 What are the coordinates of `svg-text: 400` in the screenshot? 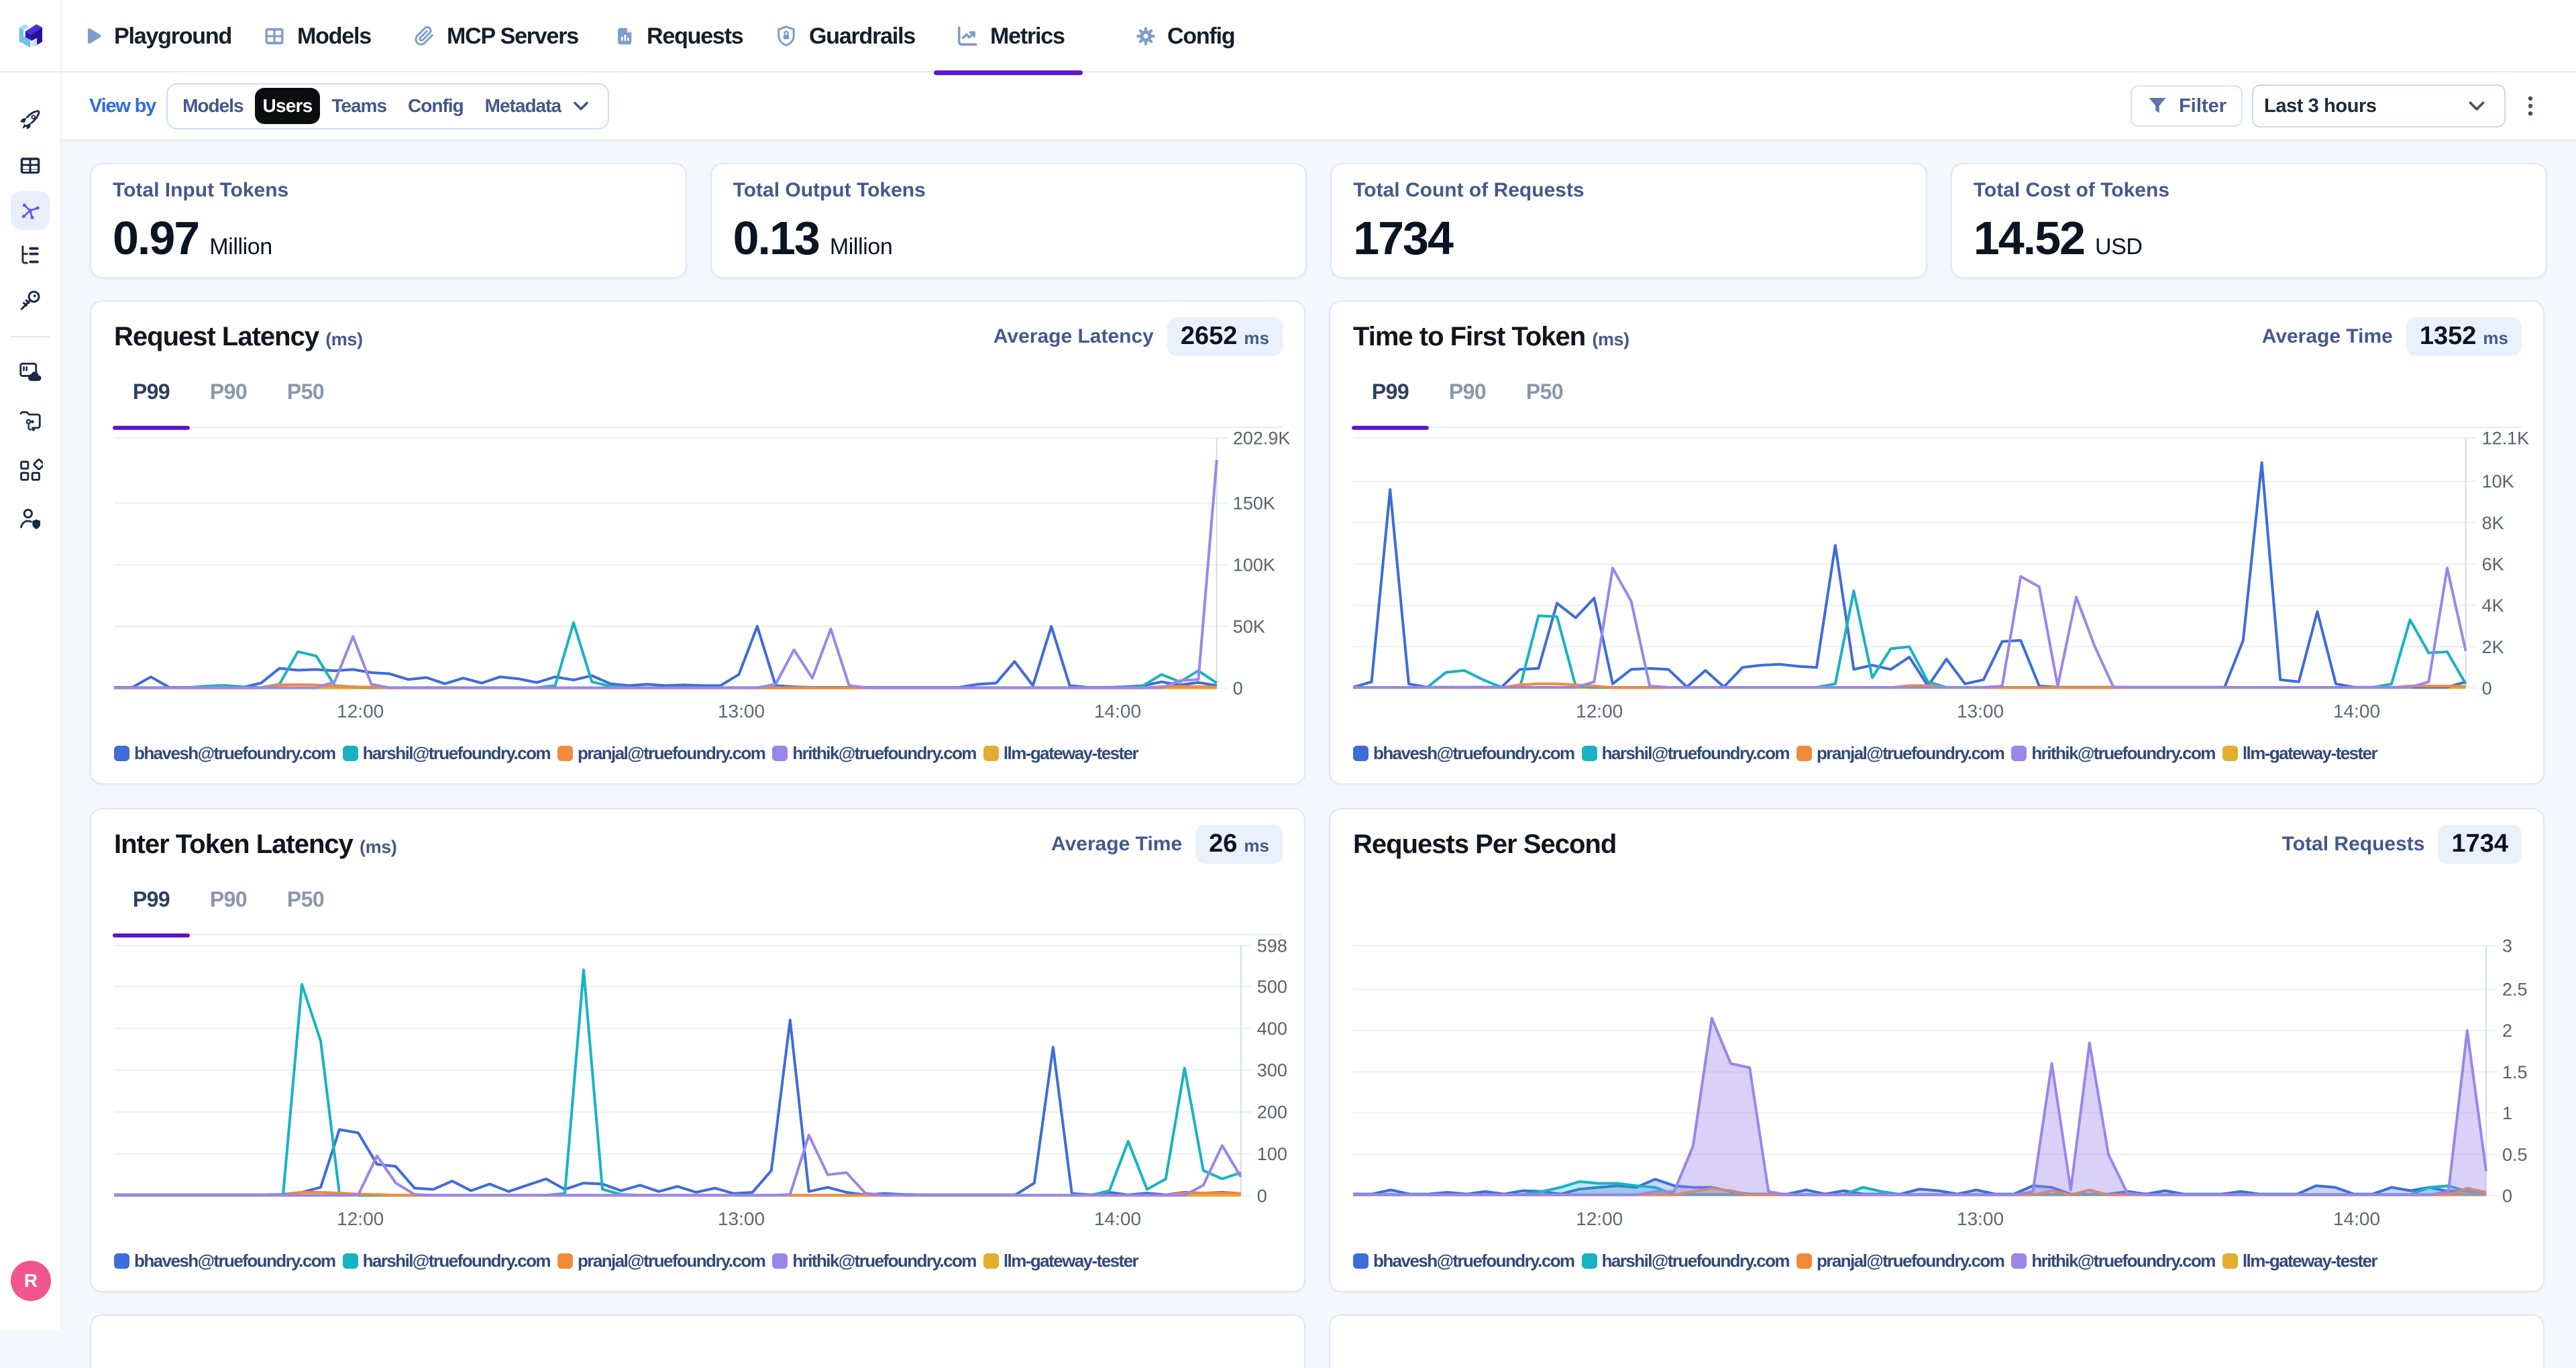 It's located at (1272, 1029).